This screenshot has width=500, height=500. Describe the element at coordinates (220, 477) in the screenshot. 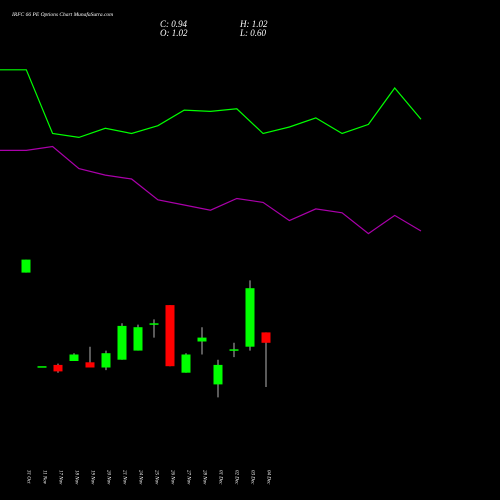

I see `x-tick-label: 01 Dec` at that location.